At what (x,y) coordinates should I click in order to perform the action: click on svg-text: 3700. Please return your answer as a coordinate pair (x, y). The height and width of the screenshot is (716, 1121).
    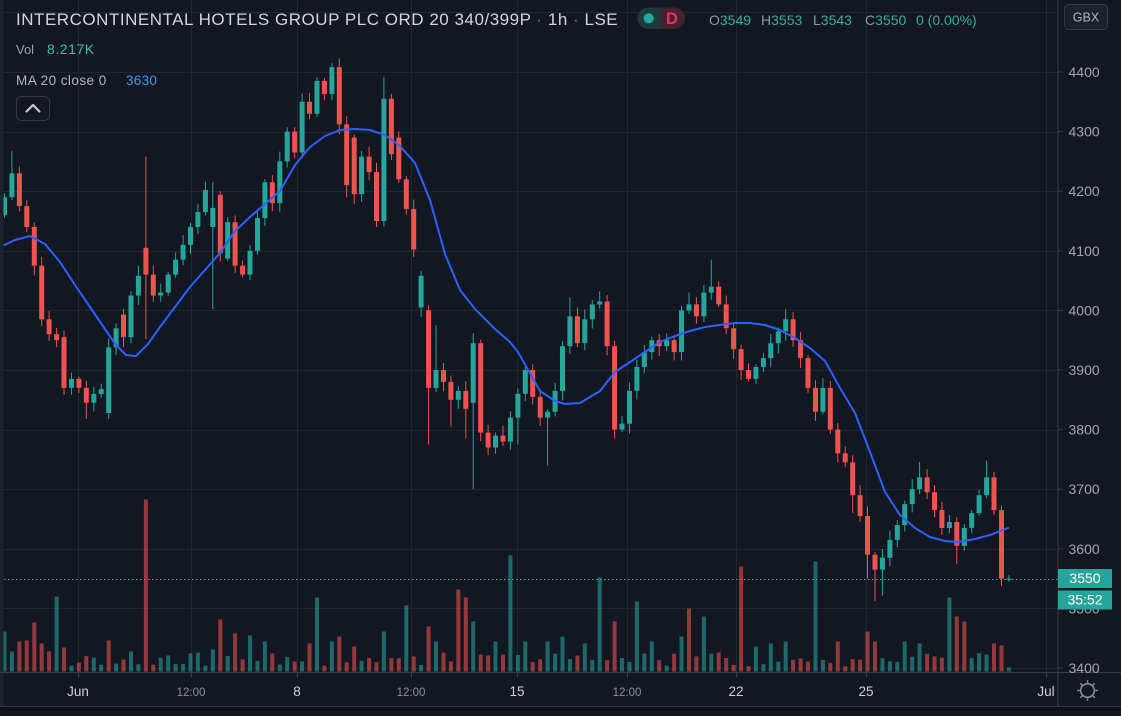
    Looking at the image, I should click on (1084, 489).